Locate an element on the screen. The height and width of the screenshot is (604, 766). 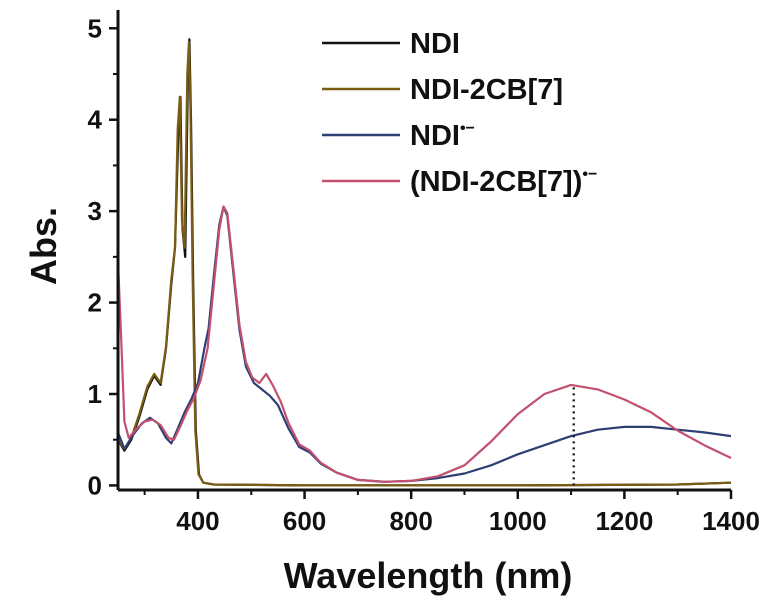
x-tick-label: 1000 is located at coordinates (518, 521).